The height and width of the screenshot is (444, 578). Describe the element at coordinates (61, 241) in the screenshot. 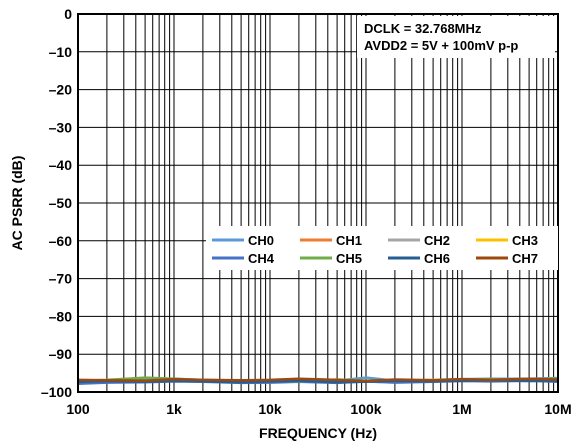

I see `y-tick-label: –60` at that location.